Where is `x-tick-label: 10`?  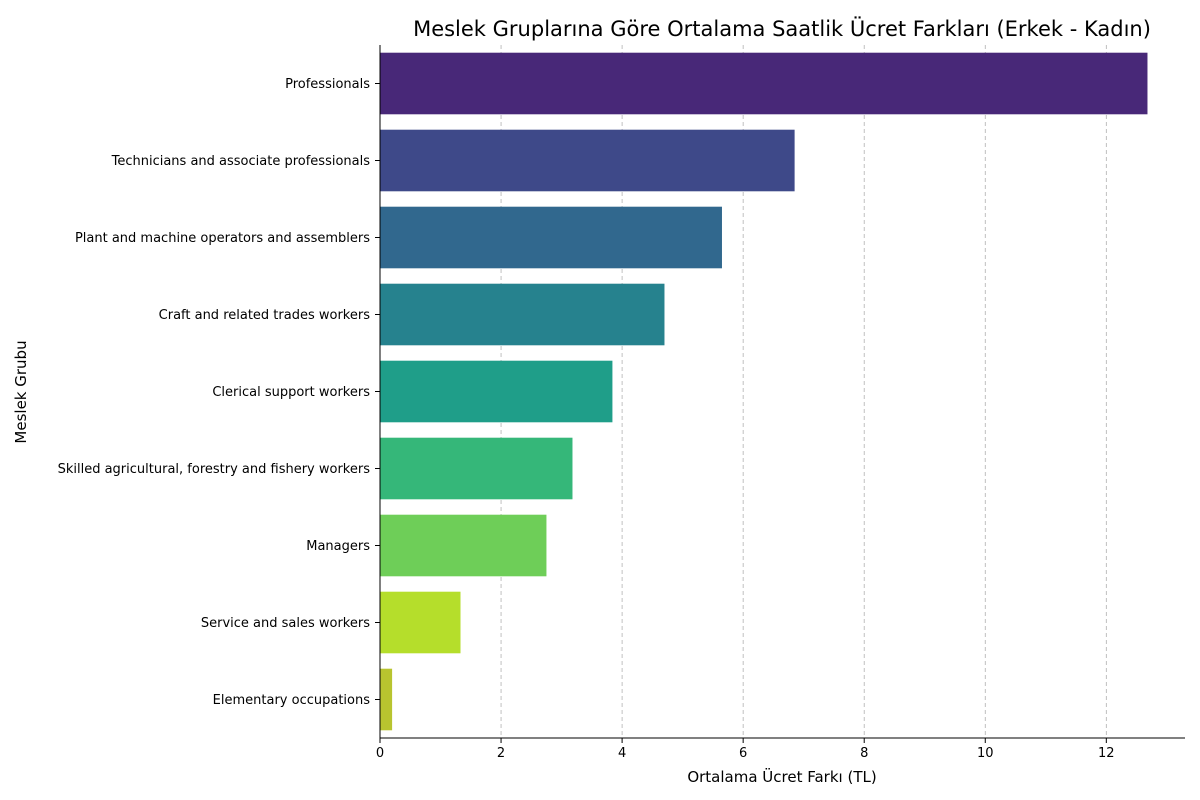 x-tick-label: 10 is located at coordinates (985, 753).